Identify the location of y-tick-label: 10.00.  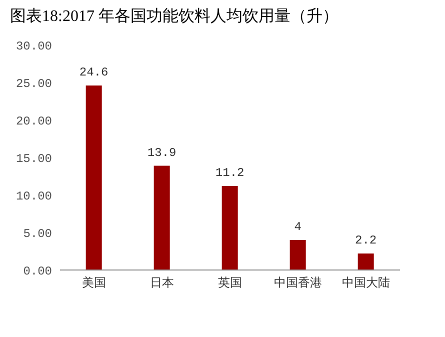
(34, 196).